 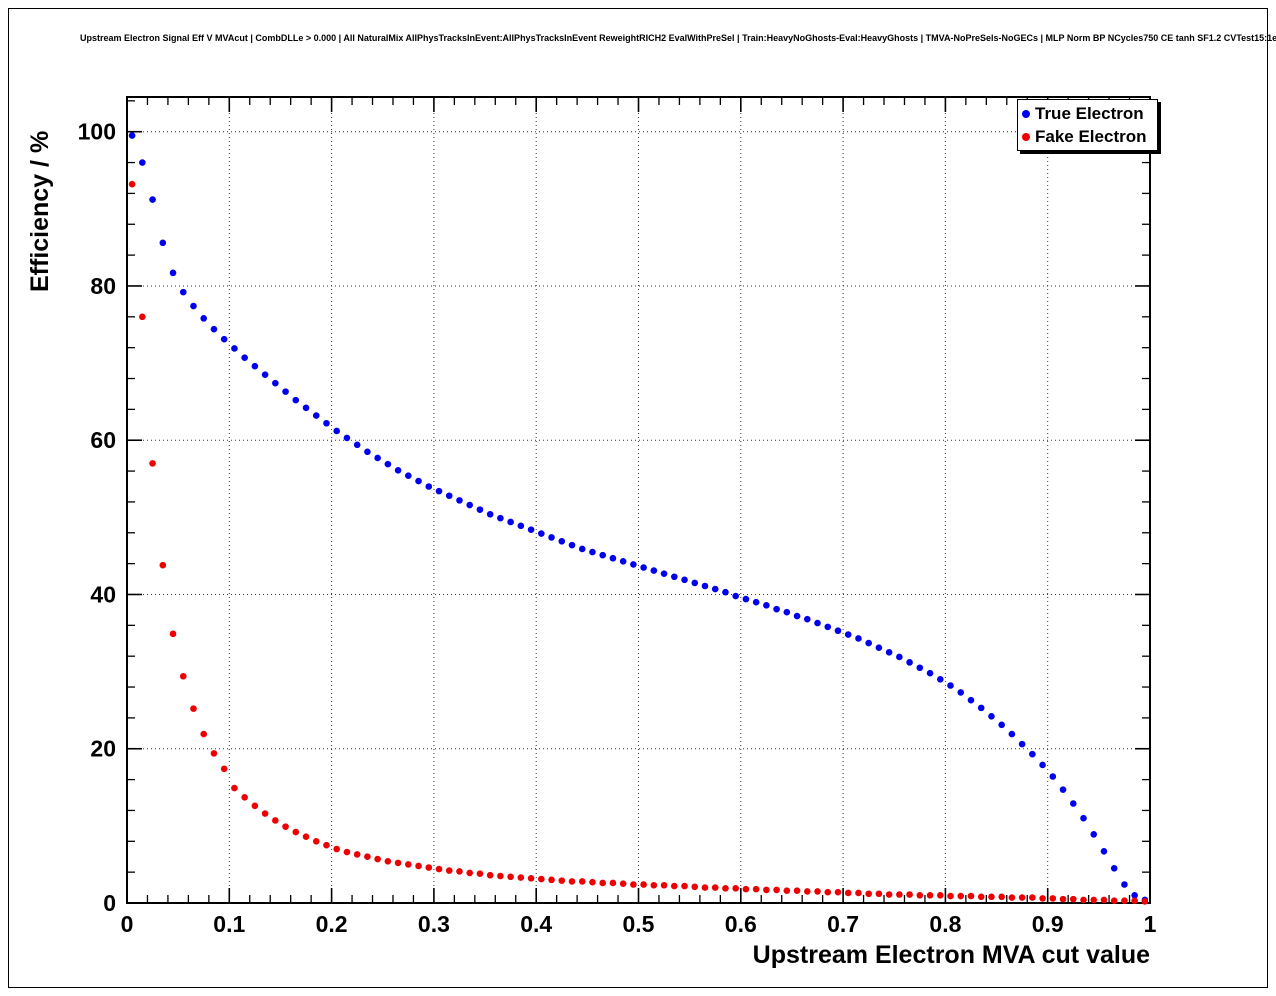 What do you see at coordinates (1026, 136) in the screenshot?
I see `fake-electron-marker-icon` at bounding box center [1026, 136].